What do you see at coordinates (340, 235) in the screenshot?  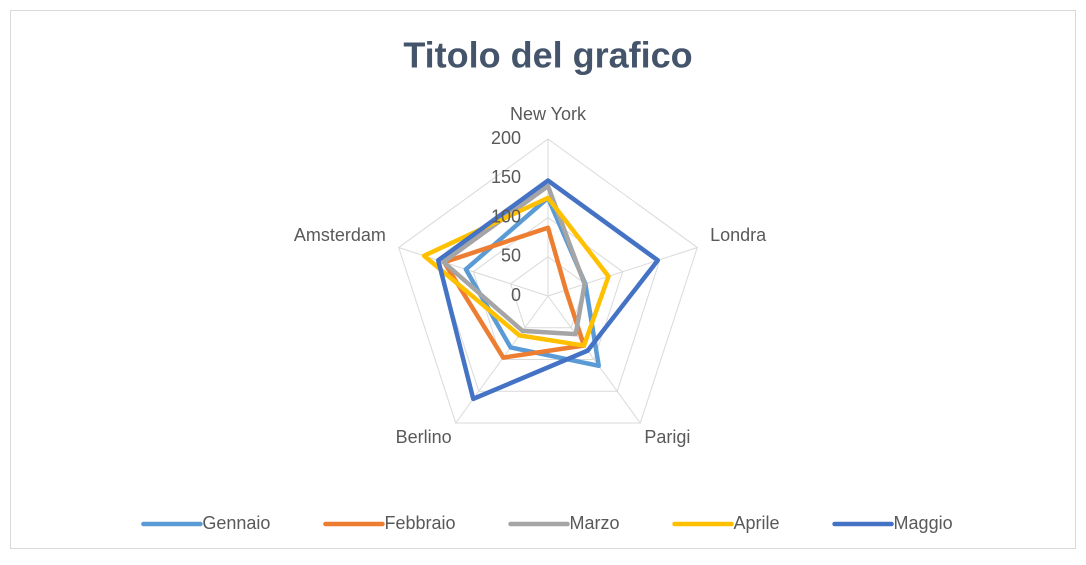 I see `category-label: Amsterdam` at bounding box center [340, 235].